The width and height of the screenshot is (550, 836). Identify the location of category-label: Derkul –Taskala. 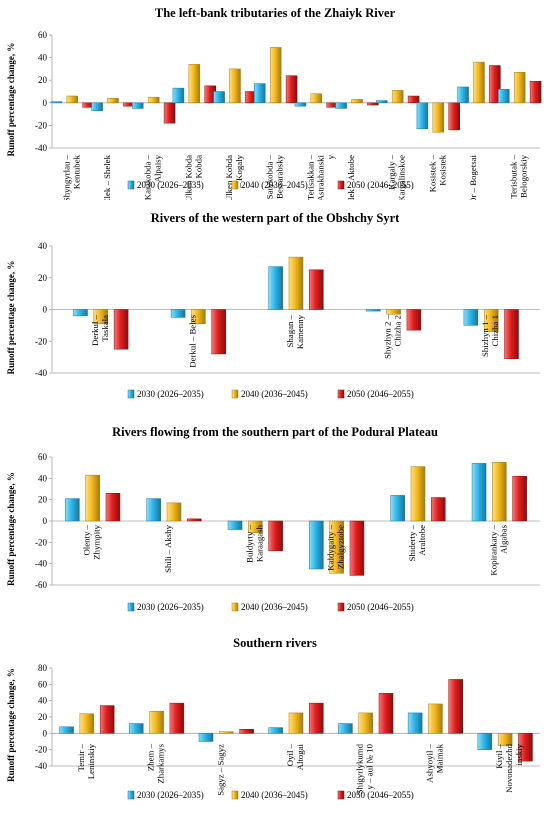
(100, 330).